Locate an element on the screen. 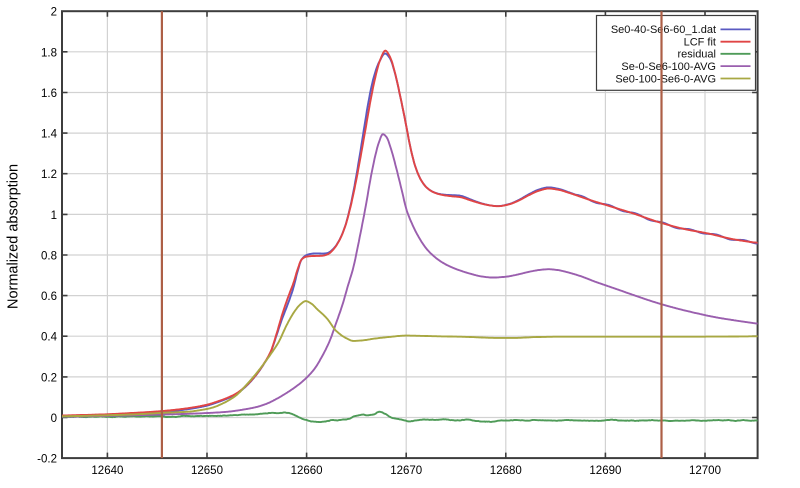  svg-text: Se0-40-Se6-60_1.dat is located at coordinates (663, 30).